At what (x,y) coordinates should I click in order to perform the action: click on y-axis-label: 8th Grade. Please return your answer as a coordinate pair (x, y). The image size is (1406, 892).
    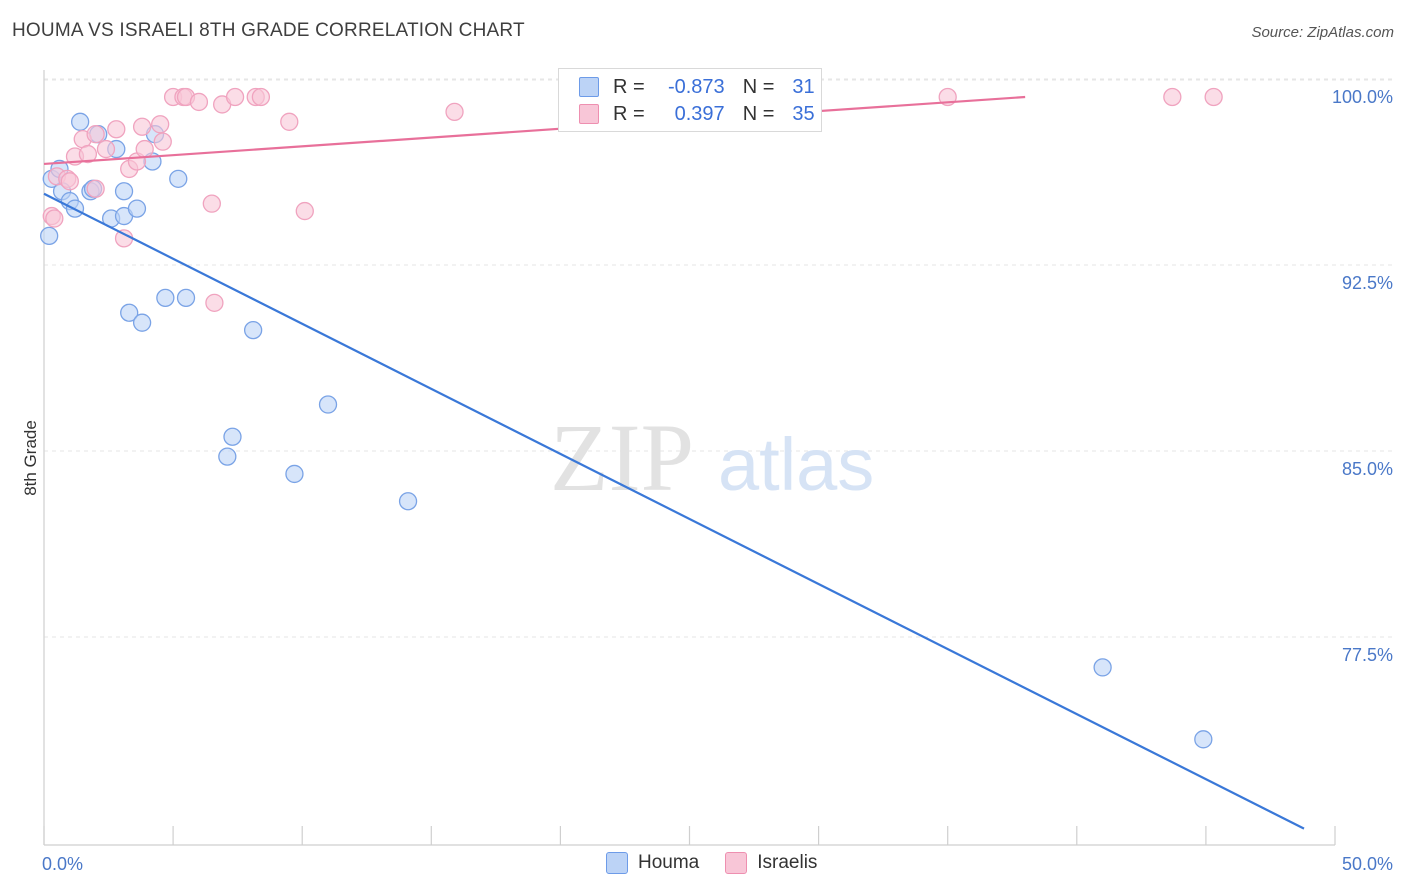
    Looking at the image, I should click on (30, 458).